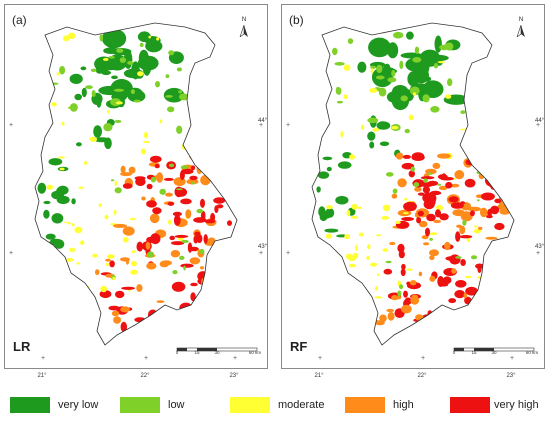 This screenshot has width=550, height=422. Describe the element at coordinates (255, 352) in the screenshot. I see `scale-label: 60 km` at that location.